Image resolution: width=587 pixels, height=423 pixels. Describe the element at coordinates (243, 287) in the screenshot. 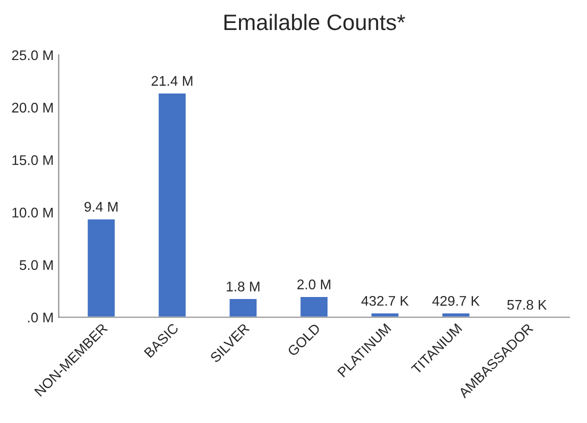

I see `data-label: 1.8 M` at that location.